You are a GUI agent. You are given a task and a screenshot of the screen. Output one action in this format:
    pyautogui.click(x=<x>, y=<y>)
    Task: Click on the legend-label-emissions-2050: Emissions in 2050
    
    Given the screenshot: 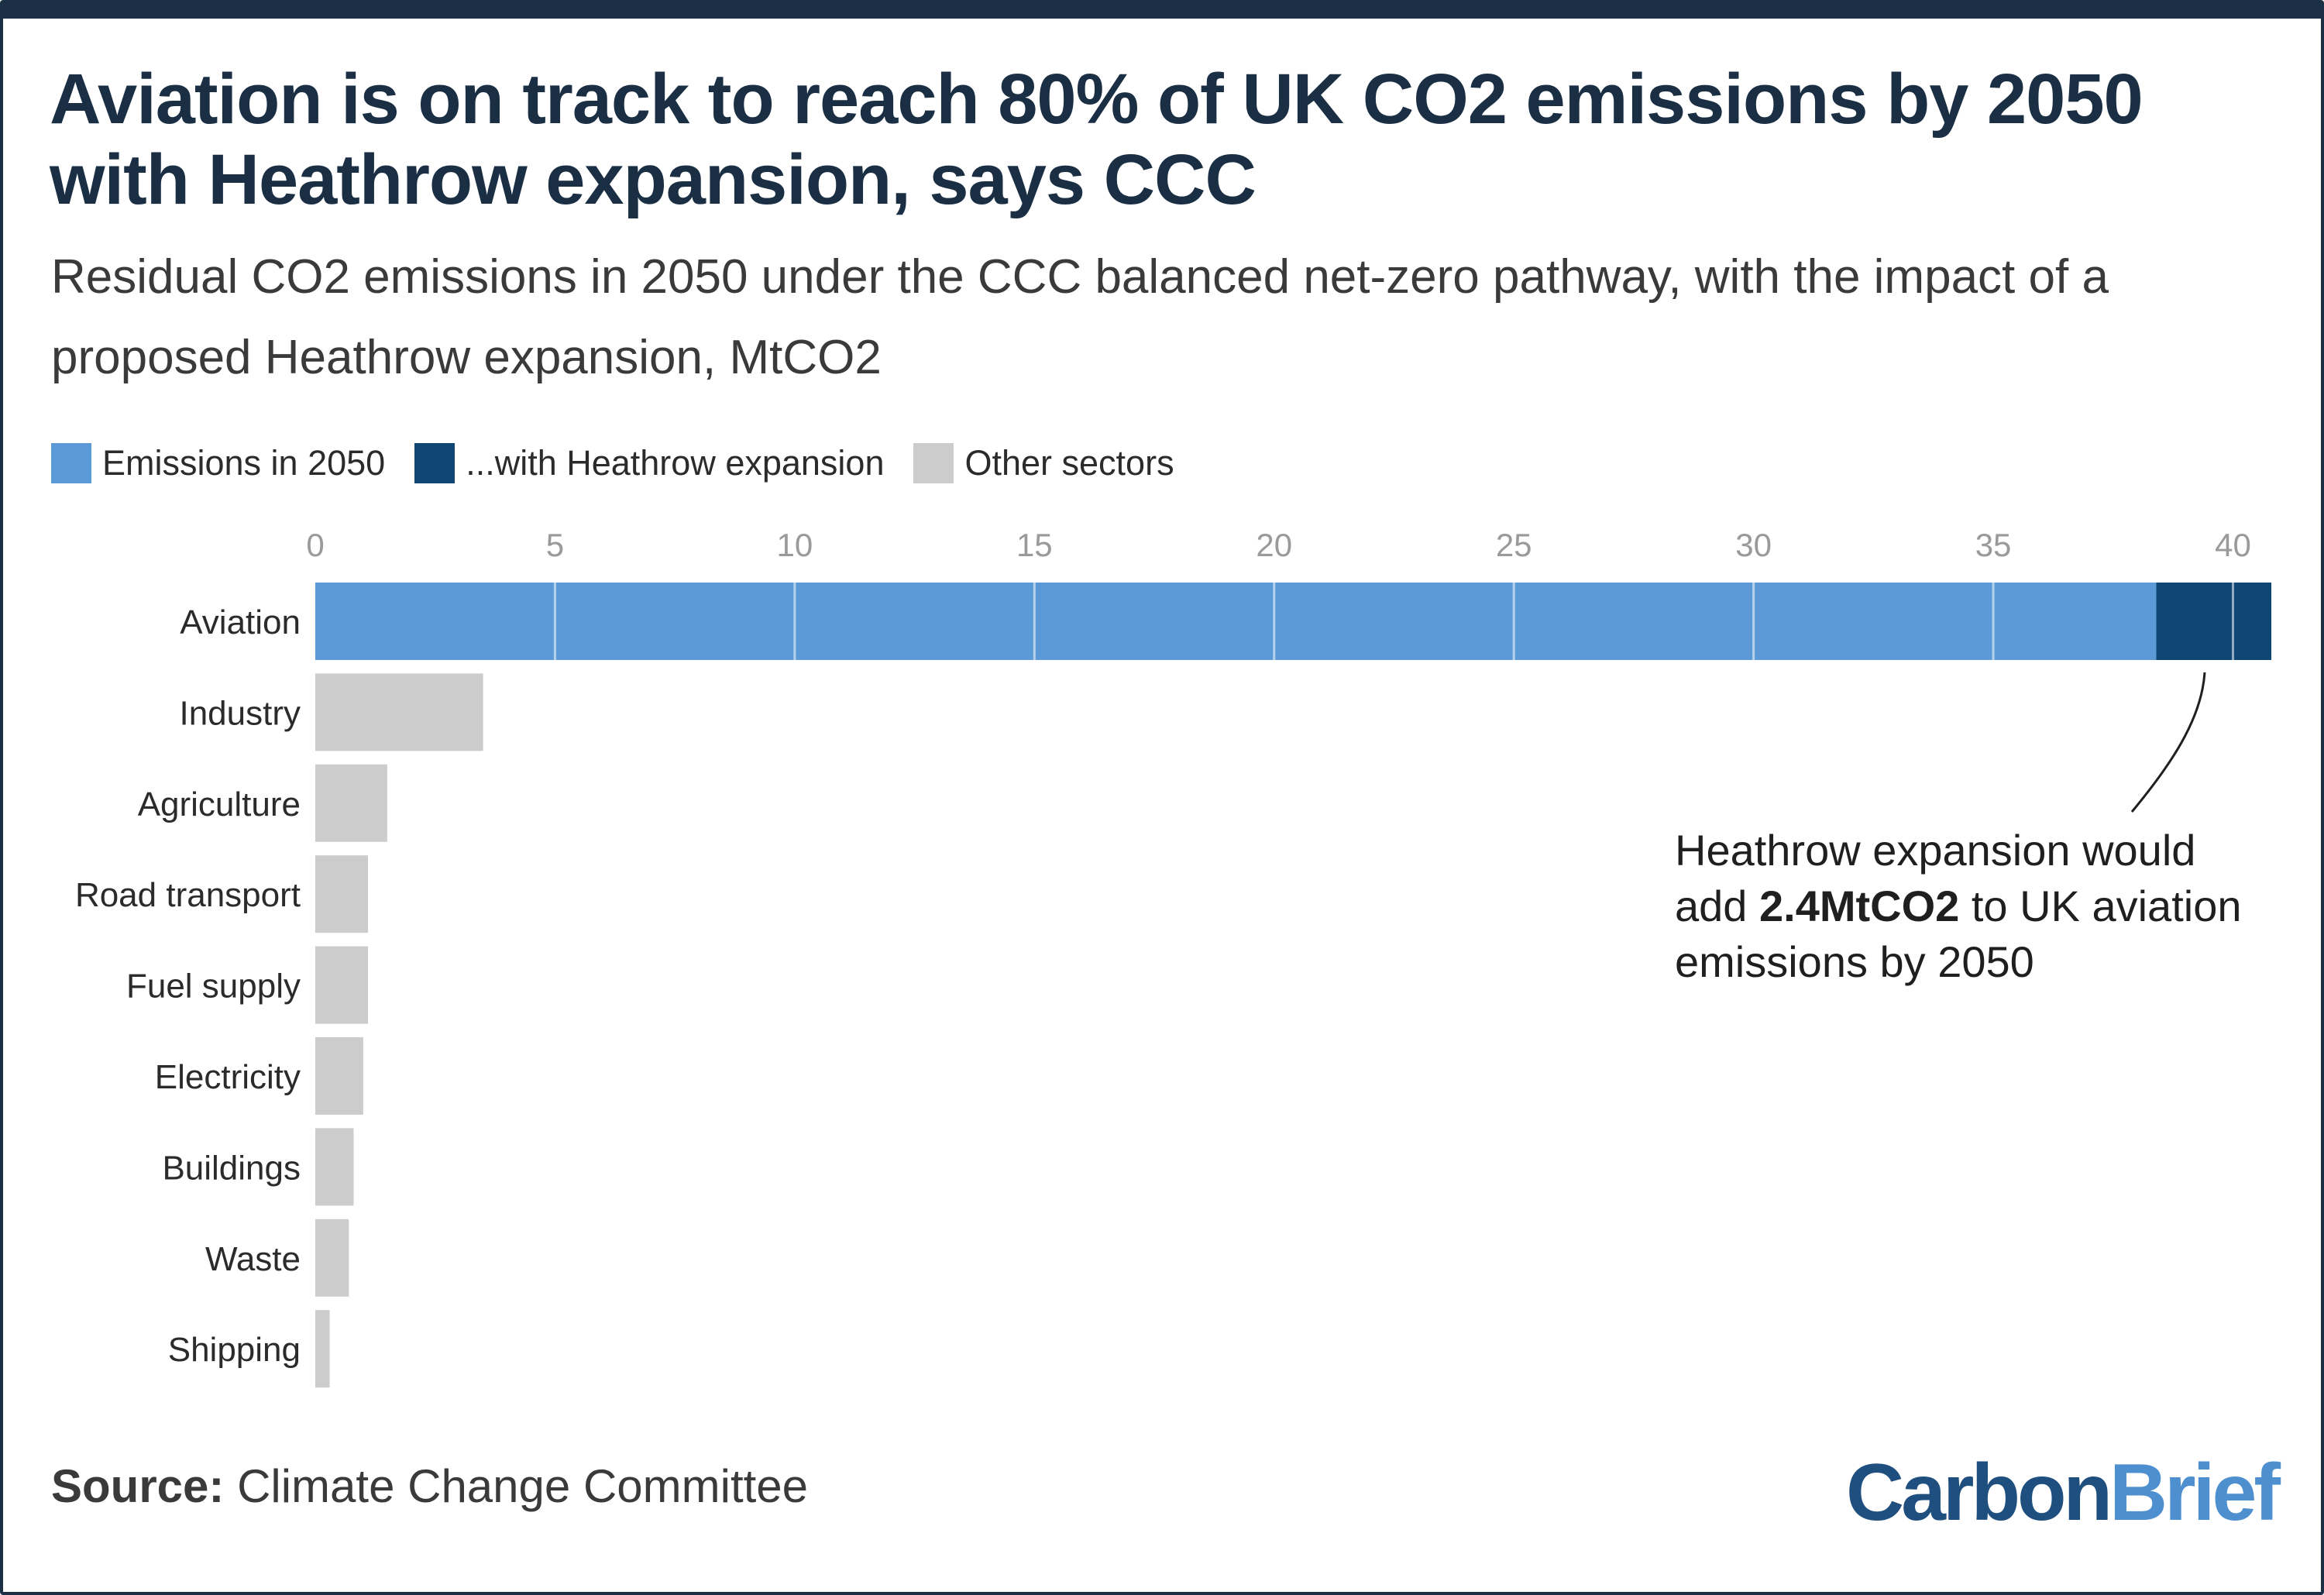 What is the action you would take?
    pyautogui.click(x=244, y=463)
    